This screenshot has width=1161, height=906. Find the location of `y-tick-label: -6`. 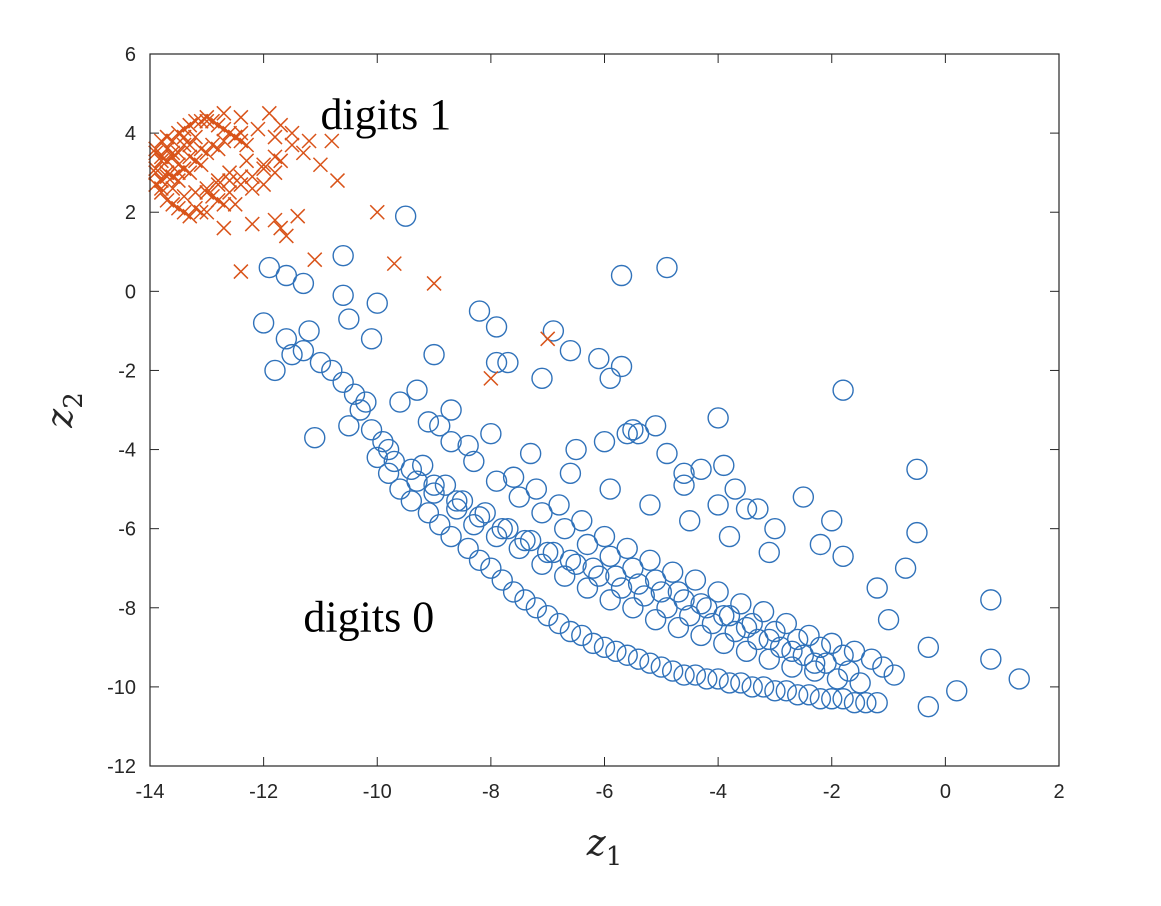

y-tick-label: -6 is located at coordinates (127, 530).